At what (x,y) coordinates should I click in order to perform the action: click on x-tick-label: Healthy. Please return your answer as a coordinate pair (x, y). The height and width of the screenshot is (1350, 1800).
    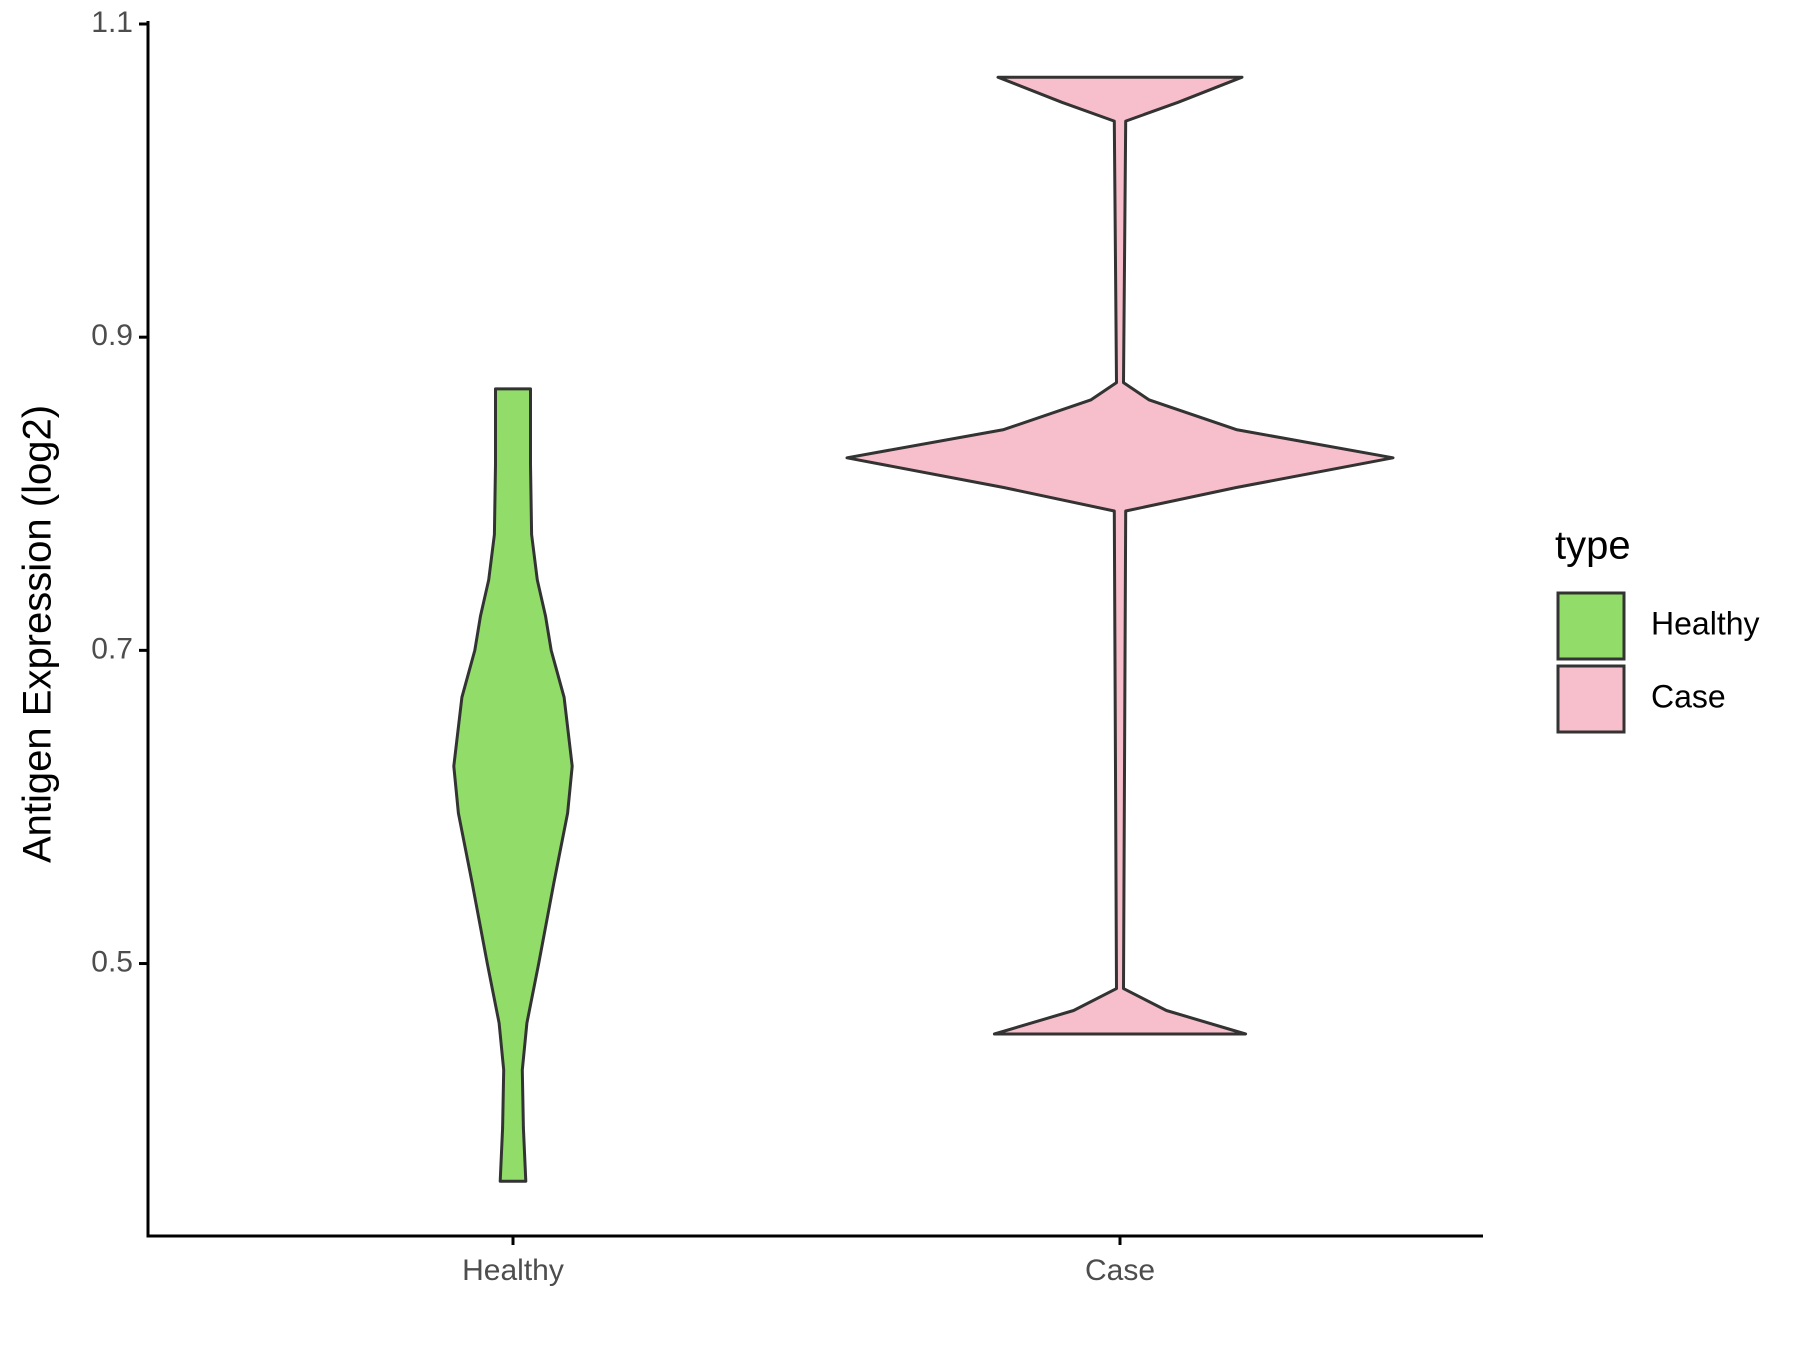
    Looking at the image, I should click on (513, 1270).